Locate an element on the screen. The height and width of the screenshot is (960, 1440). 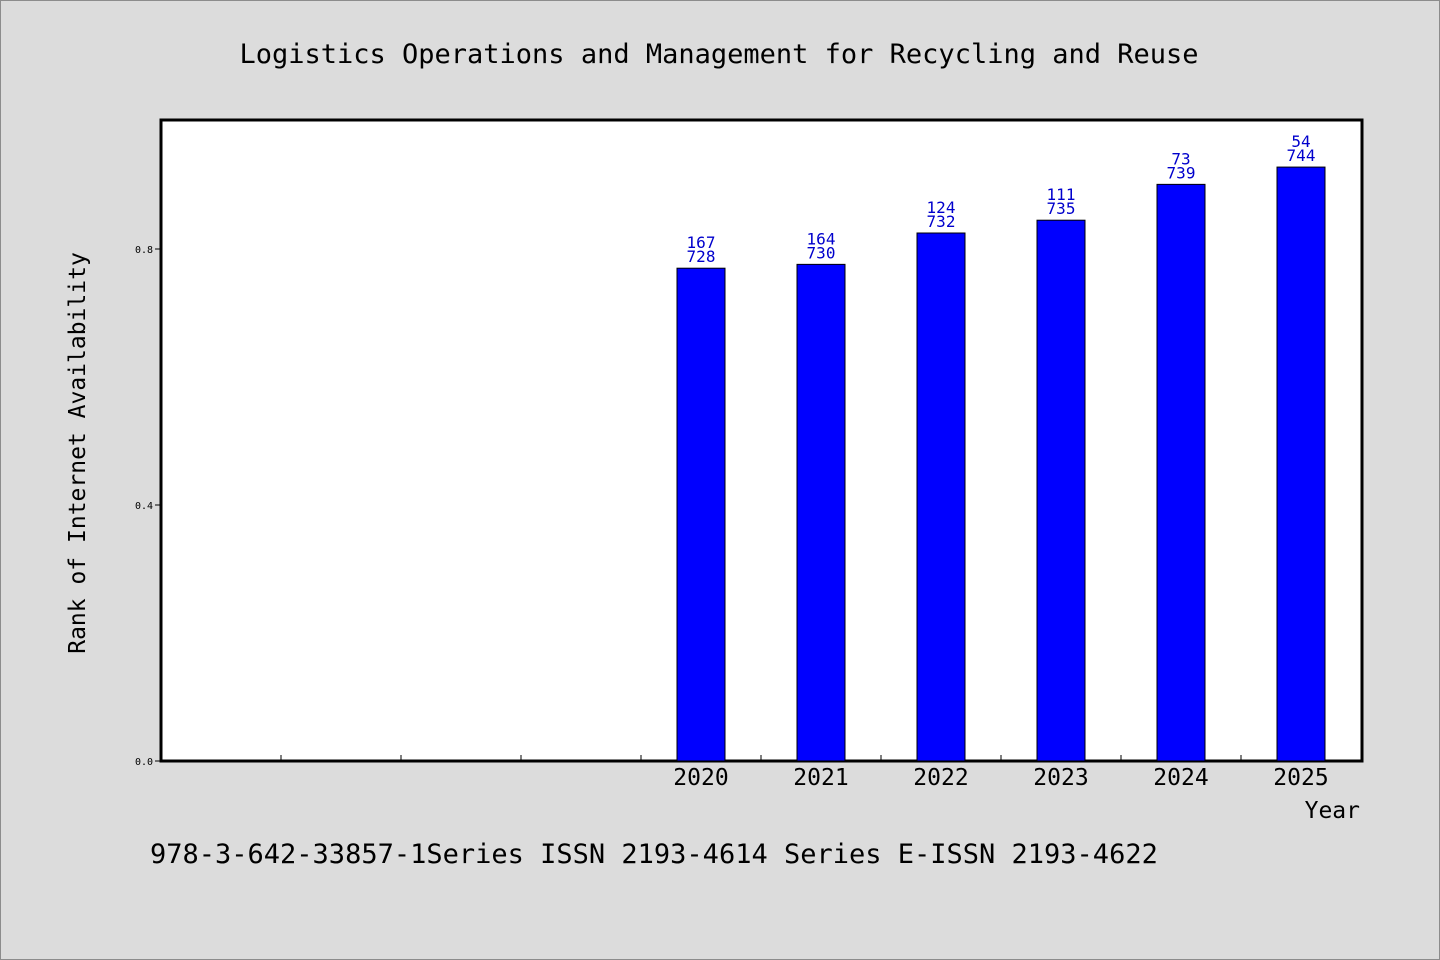
x-axis-label: Year is located at coordinates (1332, 811).